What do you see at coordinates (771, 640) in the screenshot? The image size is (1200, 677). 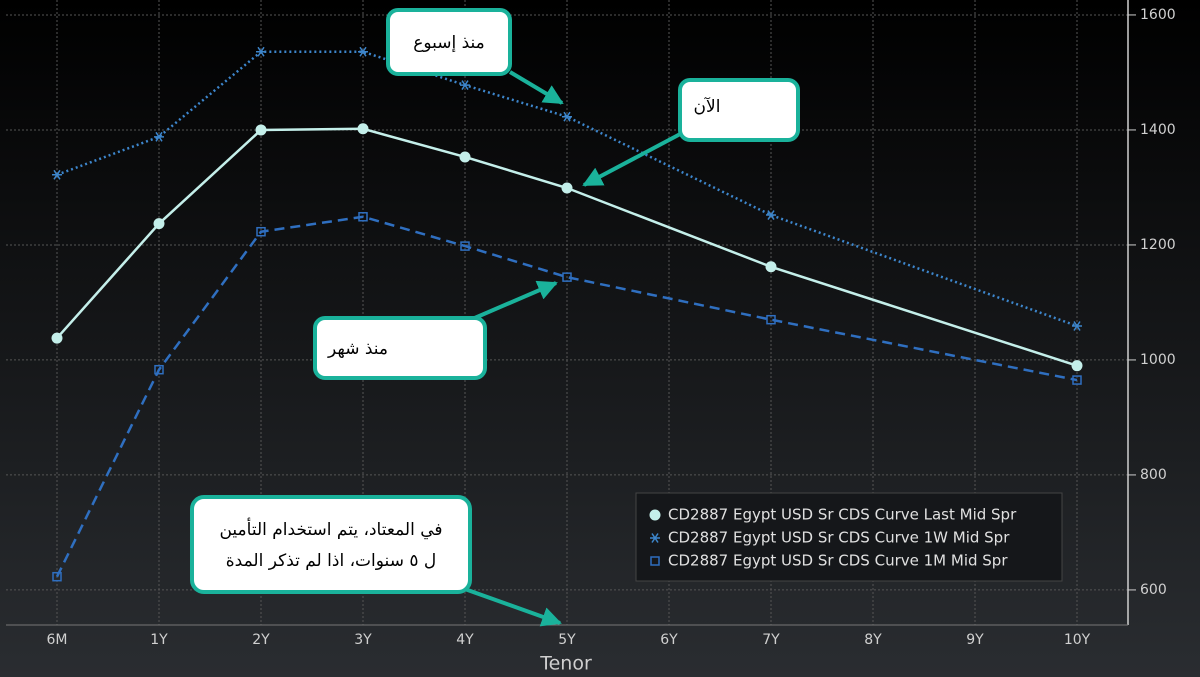 I see `x-tick-label: 7Y` at bounding box center [771, 640].